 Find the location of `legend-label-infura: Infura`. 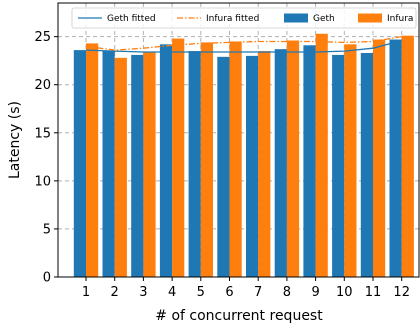

legend-label-infura: Infura is located at coordinates (400, 19).